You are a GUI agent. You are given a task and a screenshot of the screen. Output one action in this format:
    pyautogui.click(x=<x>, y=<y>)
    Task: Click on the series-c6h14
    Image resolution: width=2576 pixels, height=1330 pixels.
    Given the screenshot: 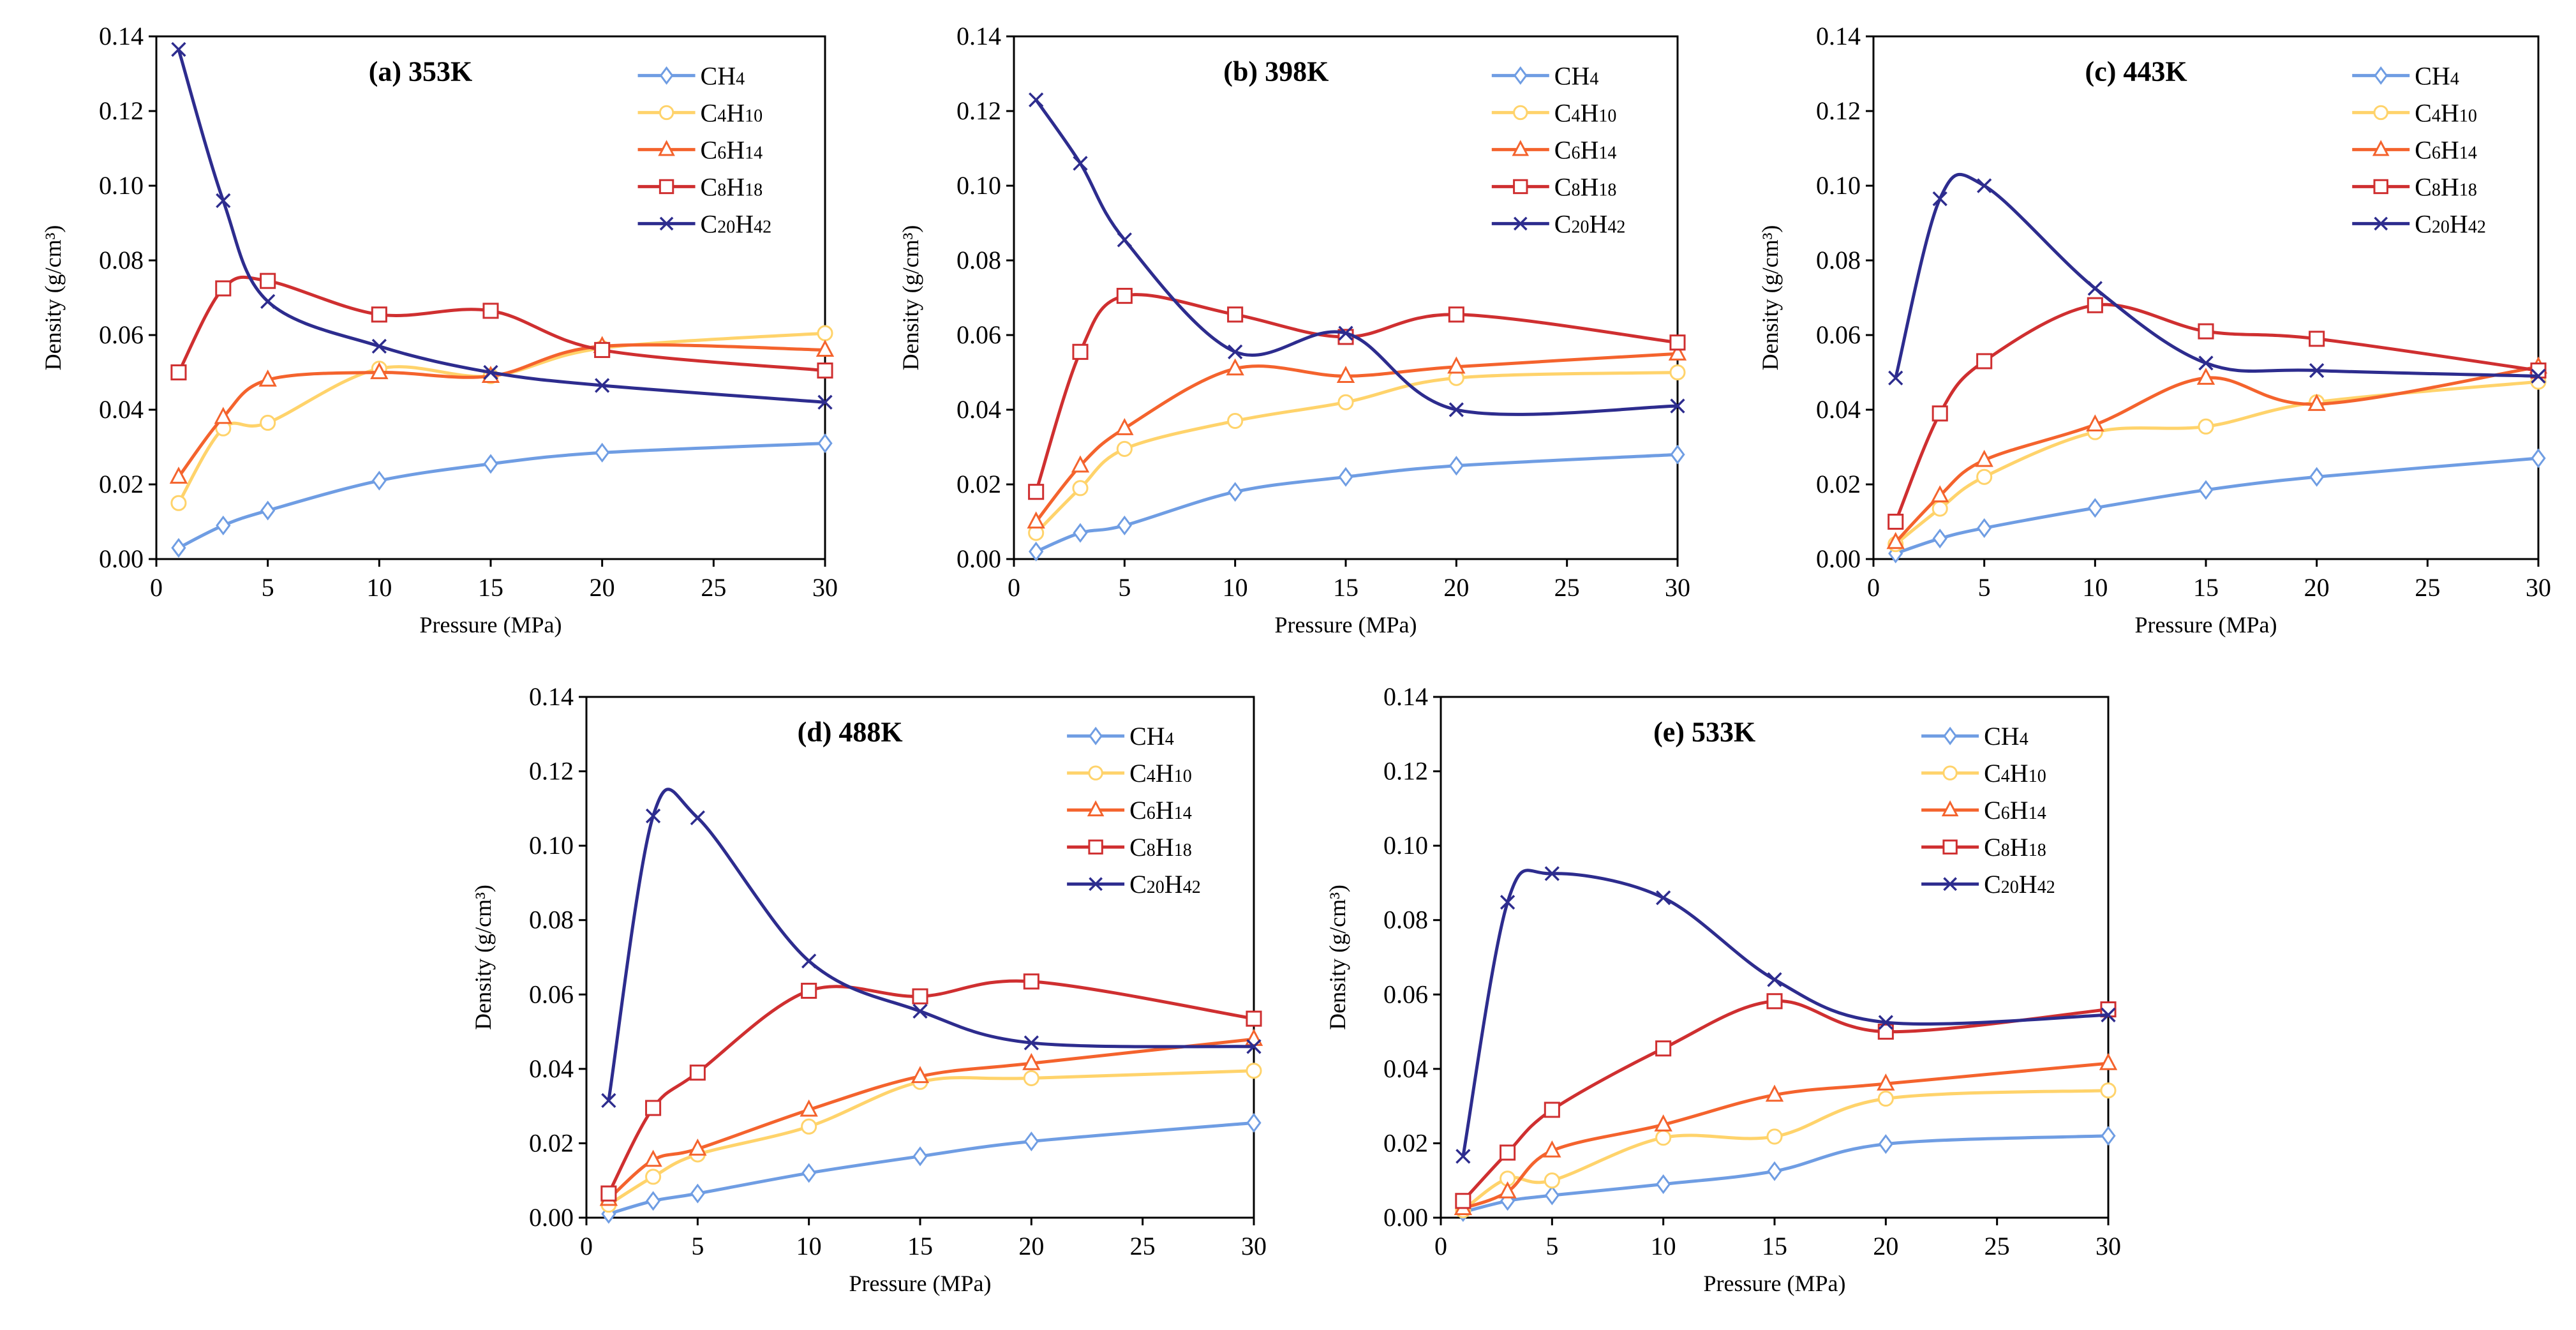 What is the action you would take?
    pyautogui.click(x=2217, y=452)
    